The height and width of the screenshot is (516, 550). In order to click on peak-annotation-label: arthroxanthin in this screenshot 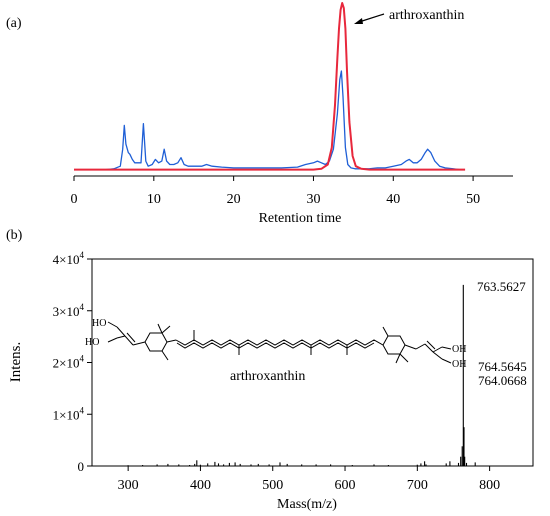, I will do `click(426, 15)`.